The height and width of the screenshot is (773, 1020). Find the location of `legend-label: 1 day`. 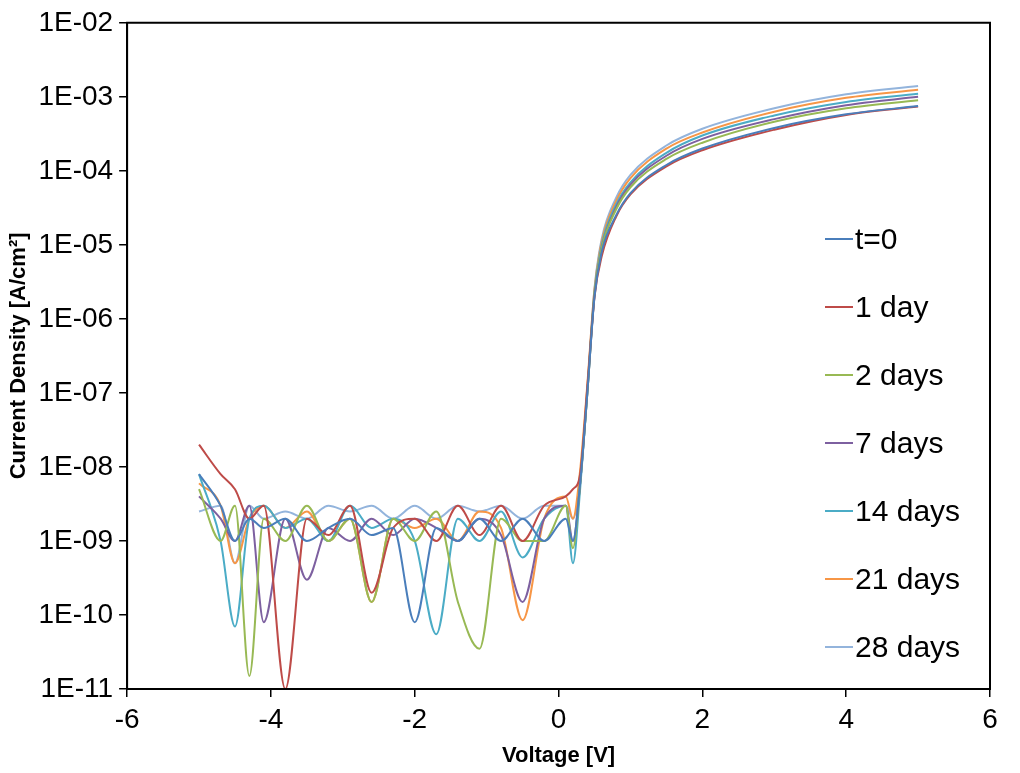

legend-label: 1 day is located at coordinates (892, 306).